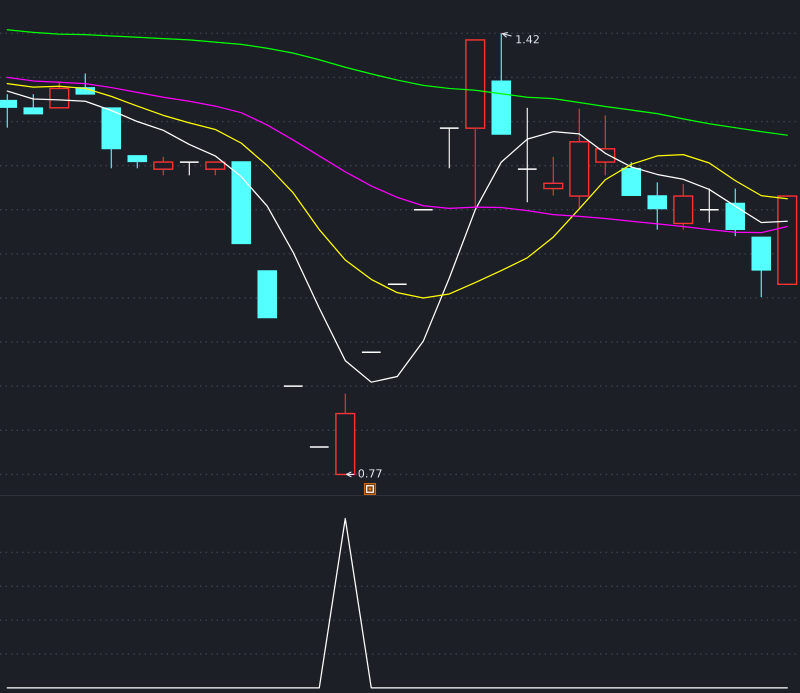  What do you see at coordinates (370, 473) in the screenshot?
I see `annotation: 0.77` at bounding box center [370, 473].